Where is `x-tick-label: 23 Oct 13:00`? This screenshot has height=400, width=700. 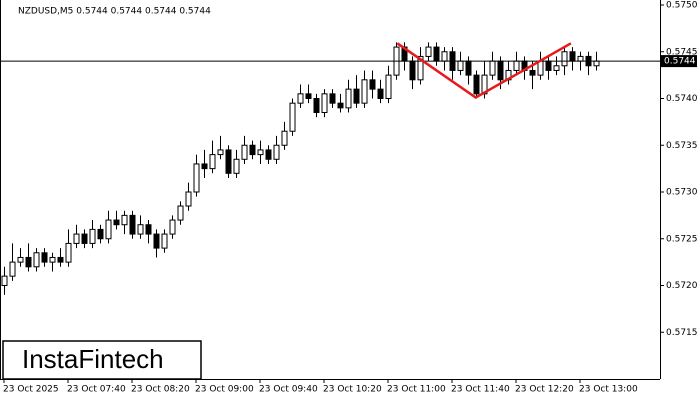 x-tick-label: 23 Oct 13:00 is located at coordinates (608, 390).